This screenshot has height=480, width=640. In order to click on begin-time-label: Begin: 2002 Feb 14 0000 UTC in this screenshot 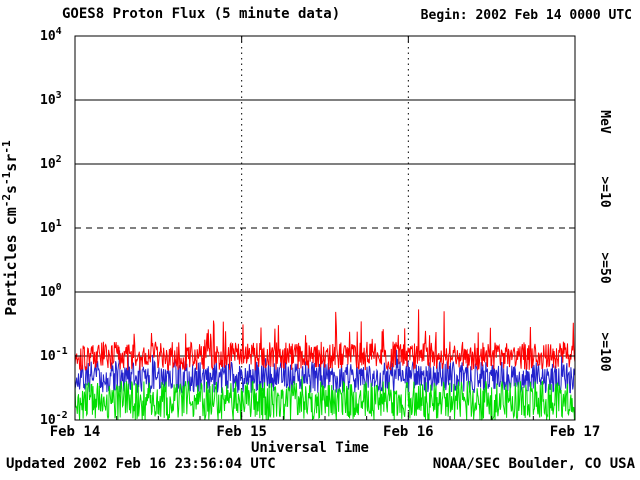, I will do `click(526, 15)`.